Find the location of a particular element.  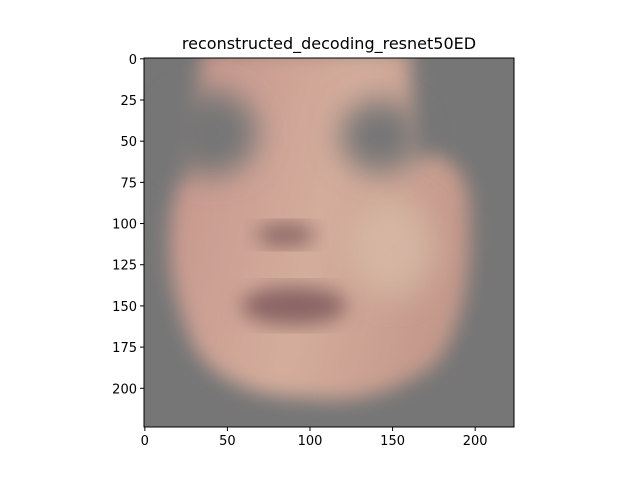

y-tick-label: 175 is located at coordinates (124, 348).